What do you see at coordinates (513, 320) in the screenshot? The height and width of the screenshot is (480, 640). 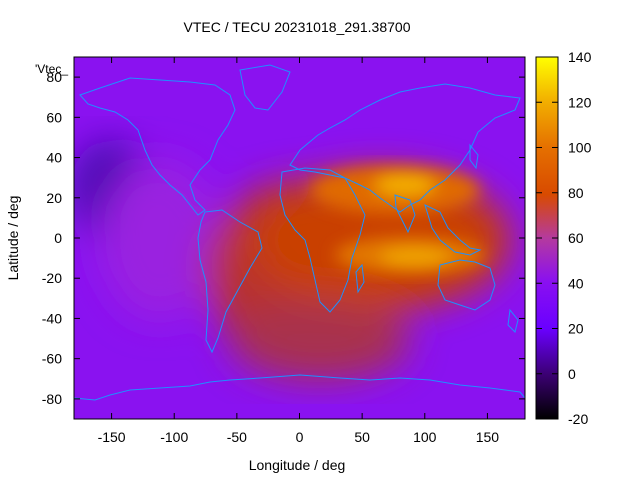 I see `coastline-new-zealand` at bounding box center [513, 320].